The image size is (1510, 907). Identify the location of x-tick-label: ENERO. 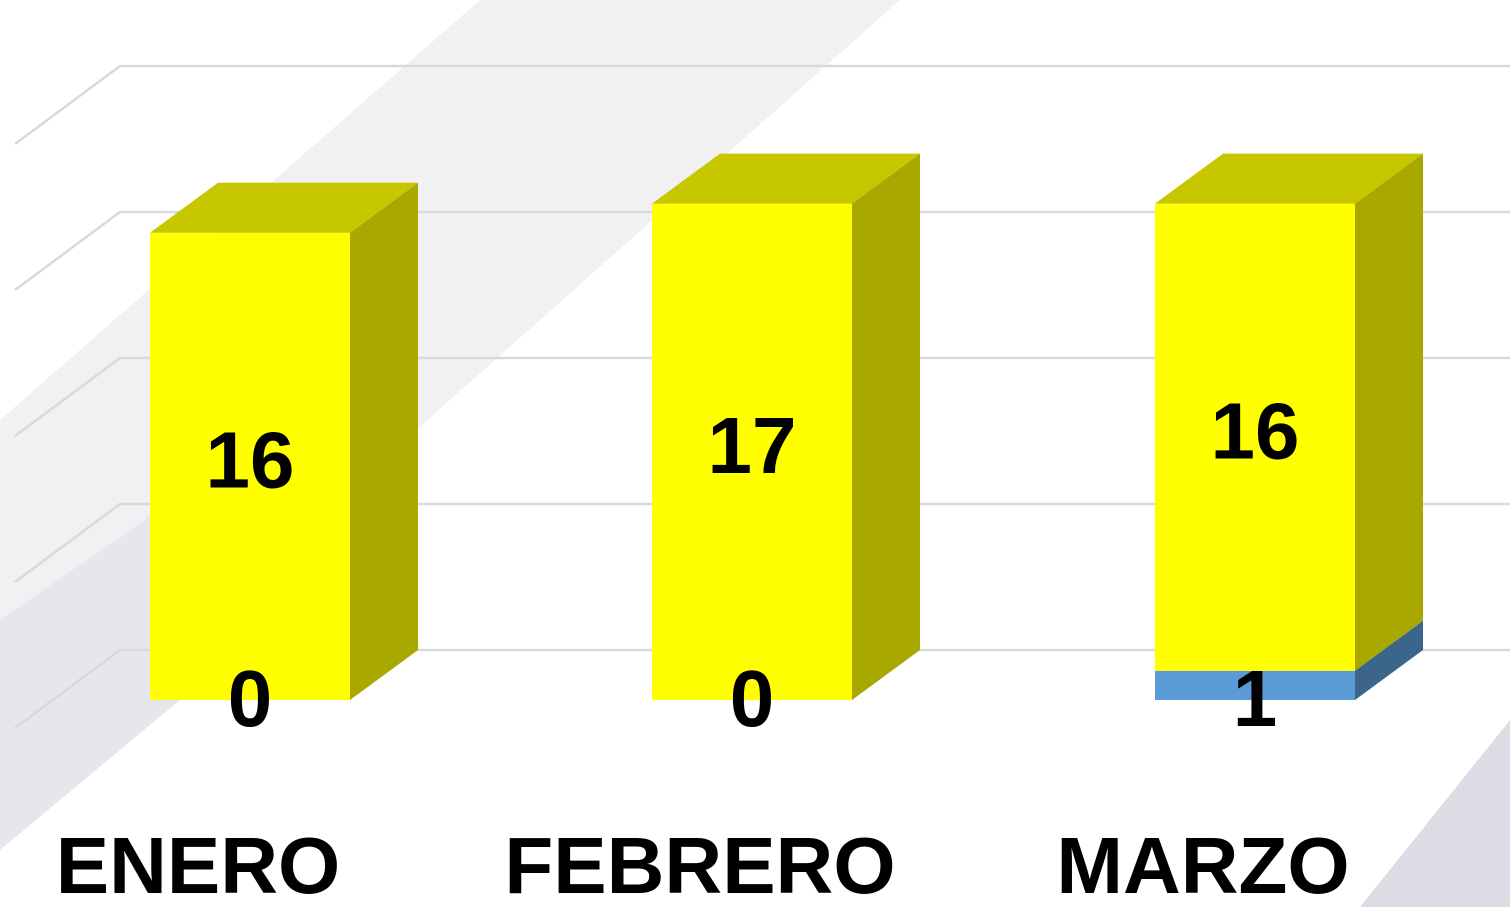
(198, 864).